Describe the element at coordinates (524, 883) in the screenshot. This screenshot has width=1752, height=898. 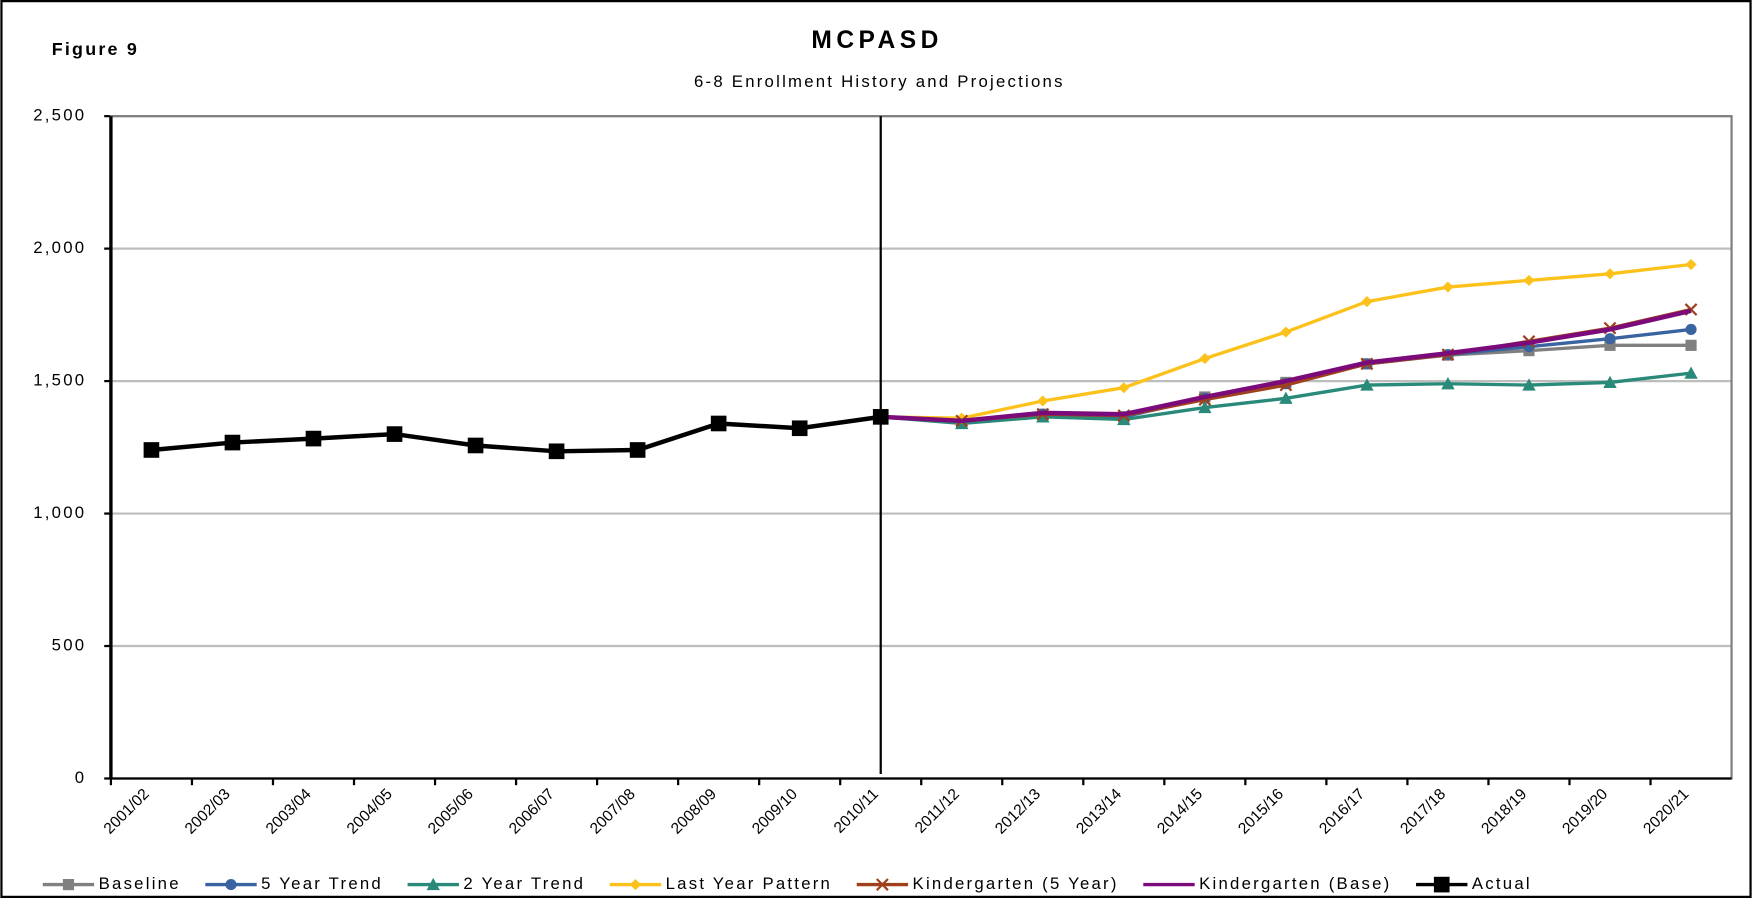
I see `legend-label: 2 Year Trend` at that location.